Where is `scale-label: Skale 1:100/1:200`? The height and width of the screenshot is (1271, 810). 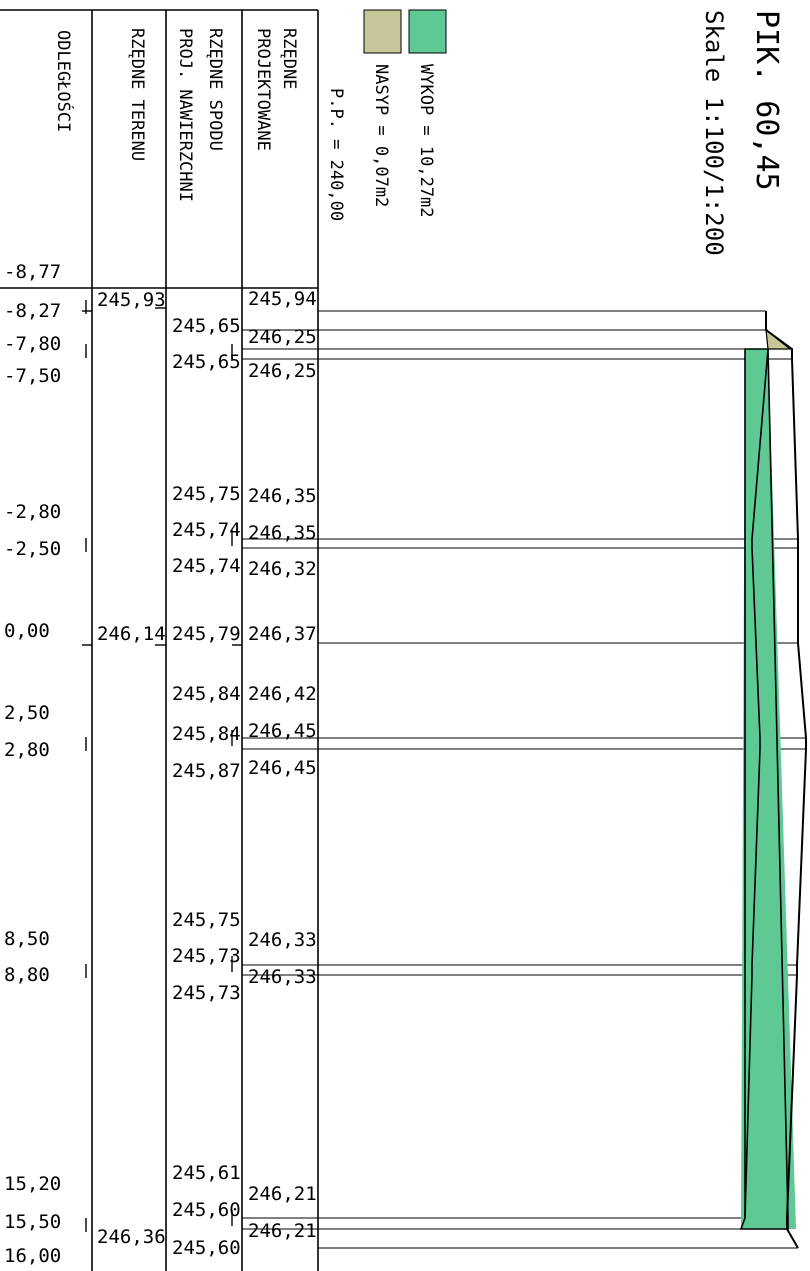
scale-label: Skale 1:100/1:200 is located at coordinates (714, 133).